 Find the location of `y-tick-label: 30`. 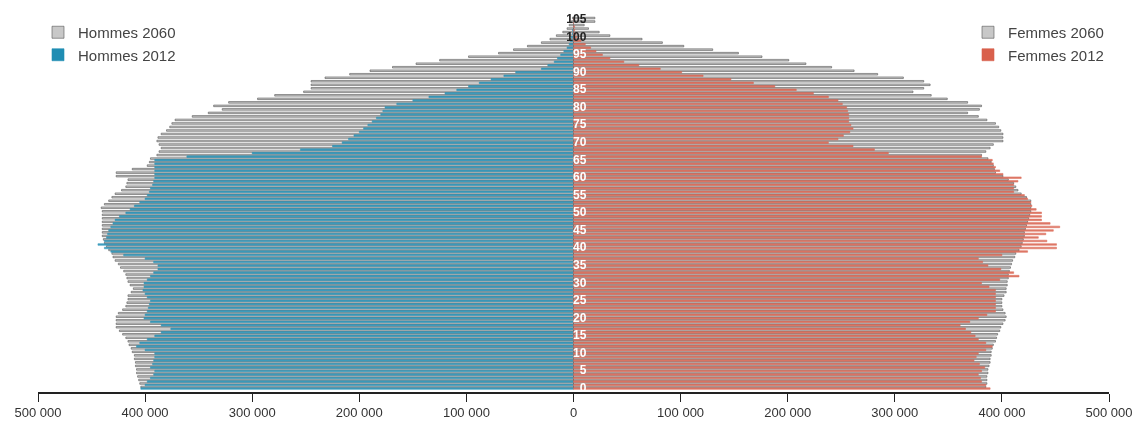

y-tick-label: 30 is located at coordinates (579, 282).